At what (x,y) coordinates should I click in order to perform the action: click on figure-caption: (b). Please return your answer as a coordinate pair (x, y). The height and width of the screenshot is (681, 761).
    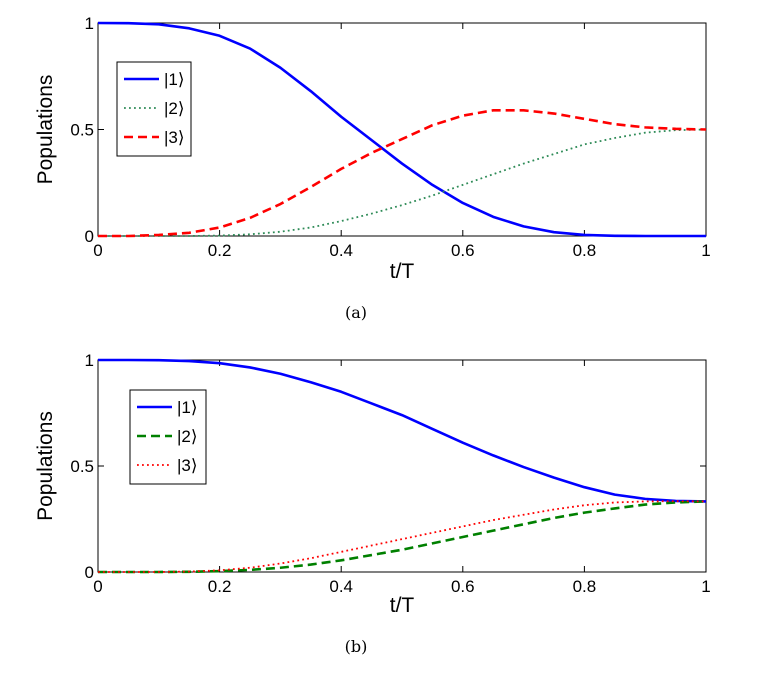
    Looking at the image, I should click on (356, 646).